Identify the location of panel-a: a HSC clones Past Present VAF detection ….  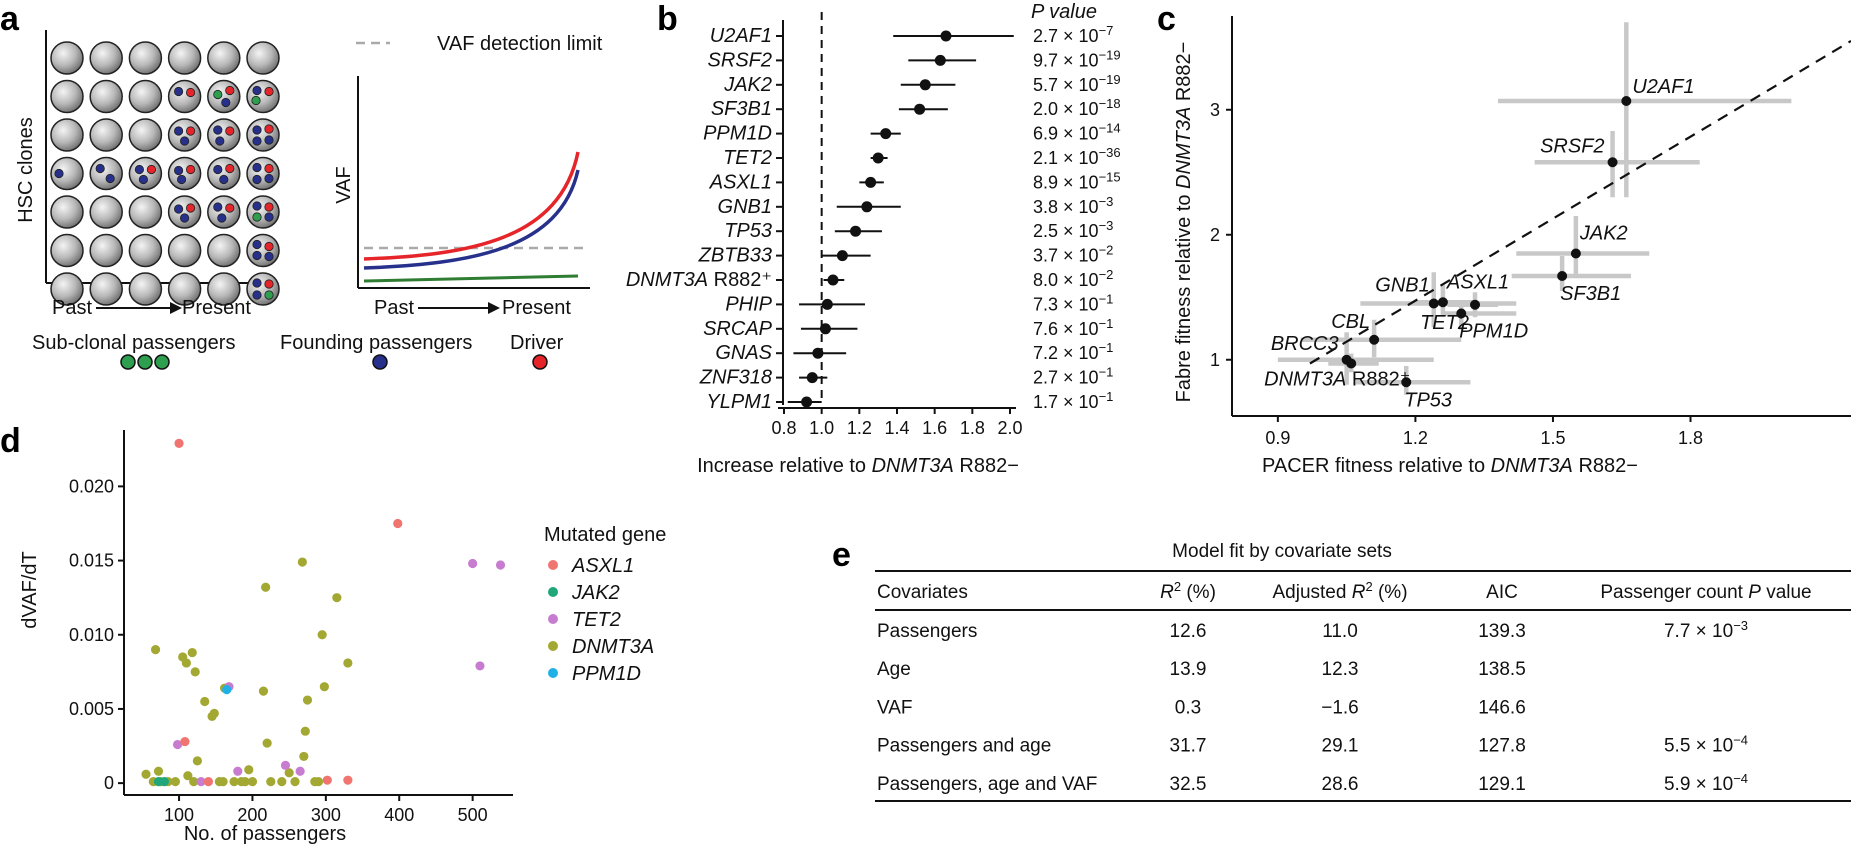
(301, 185).